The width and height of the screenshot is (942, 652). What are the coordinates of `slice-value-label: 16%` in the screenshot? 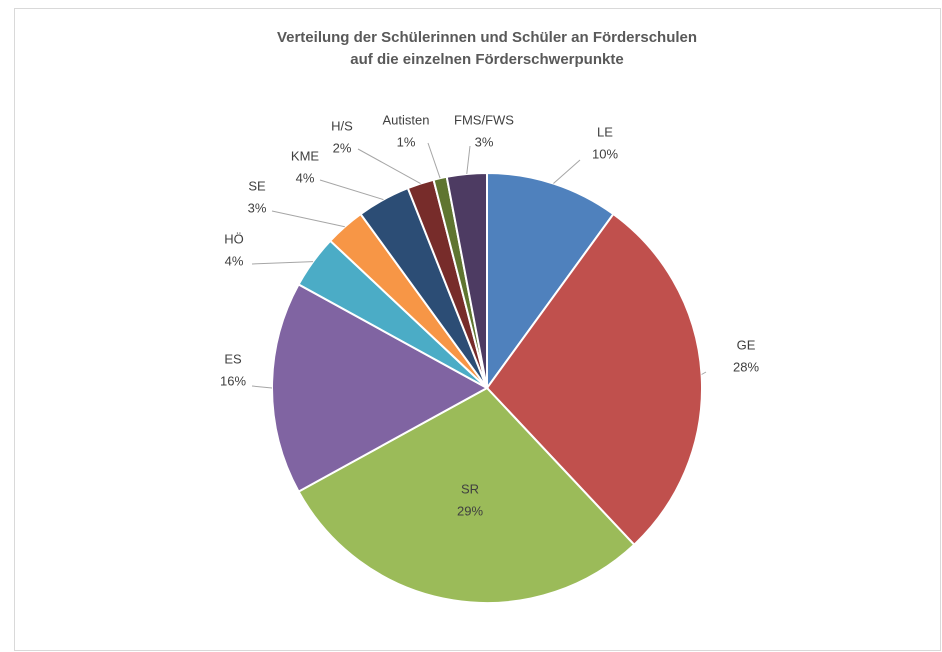 It's located at (233, 380).